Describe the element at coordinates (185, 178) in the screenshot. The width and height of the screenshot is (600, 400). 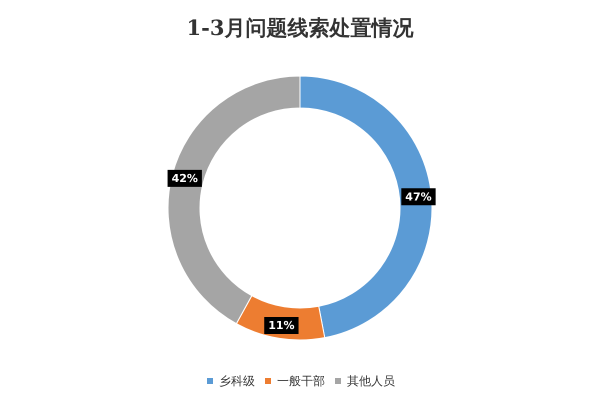
I see `data-label: 42%` at that location.